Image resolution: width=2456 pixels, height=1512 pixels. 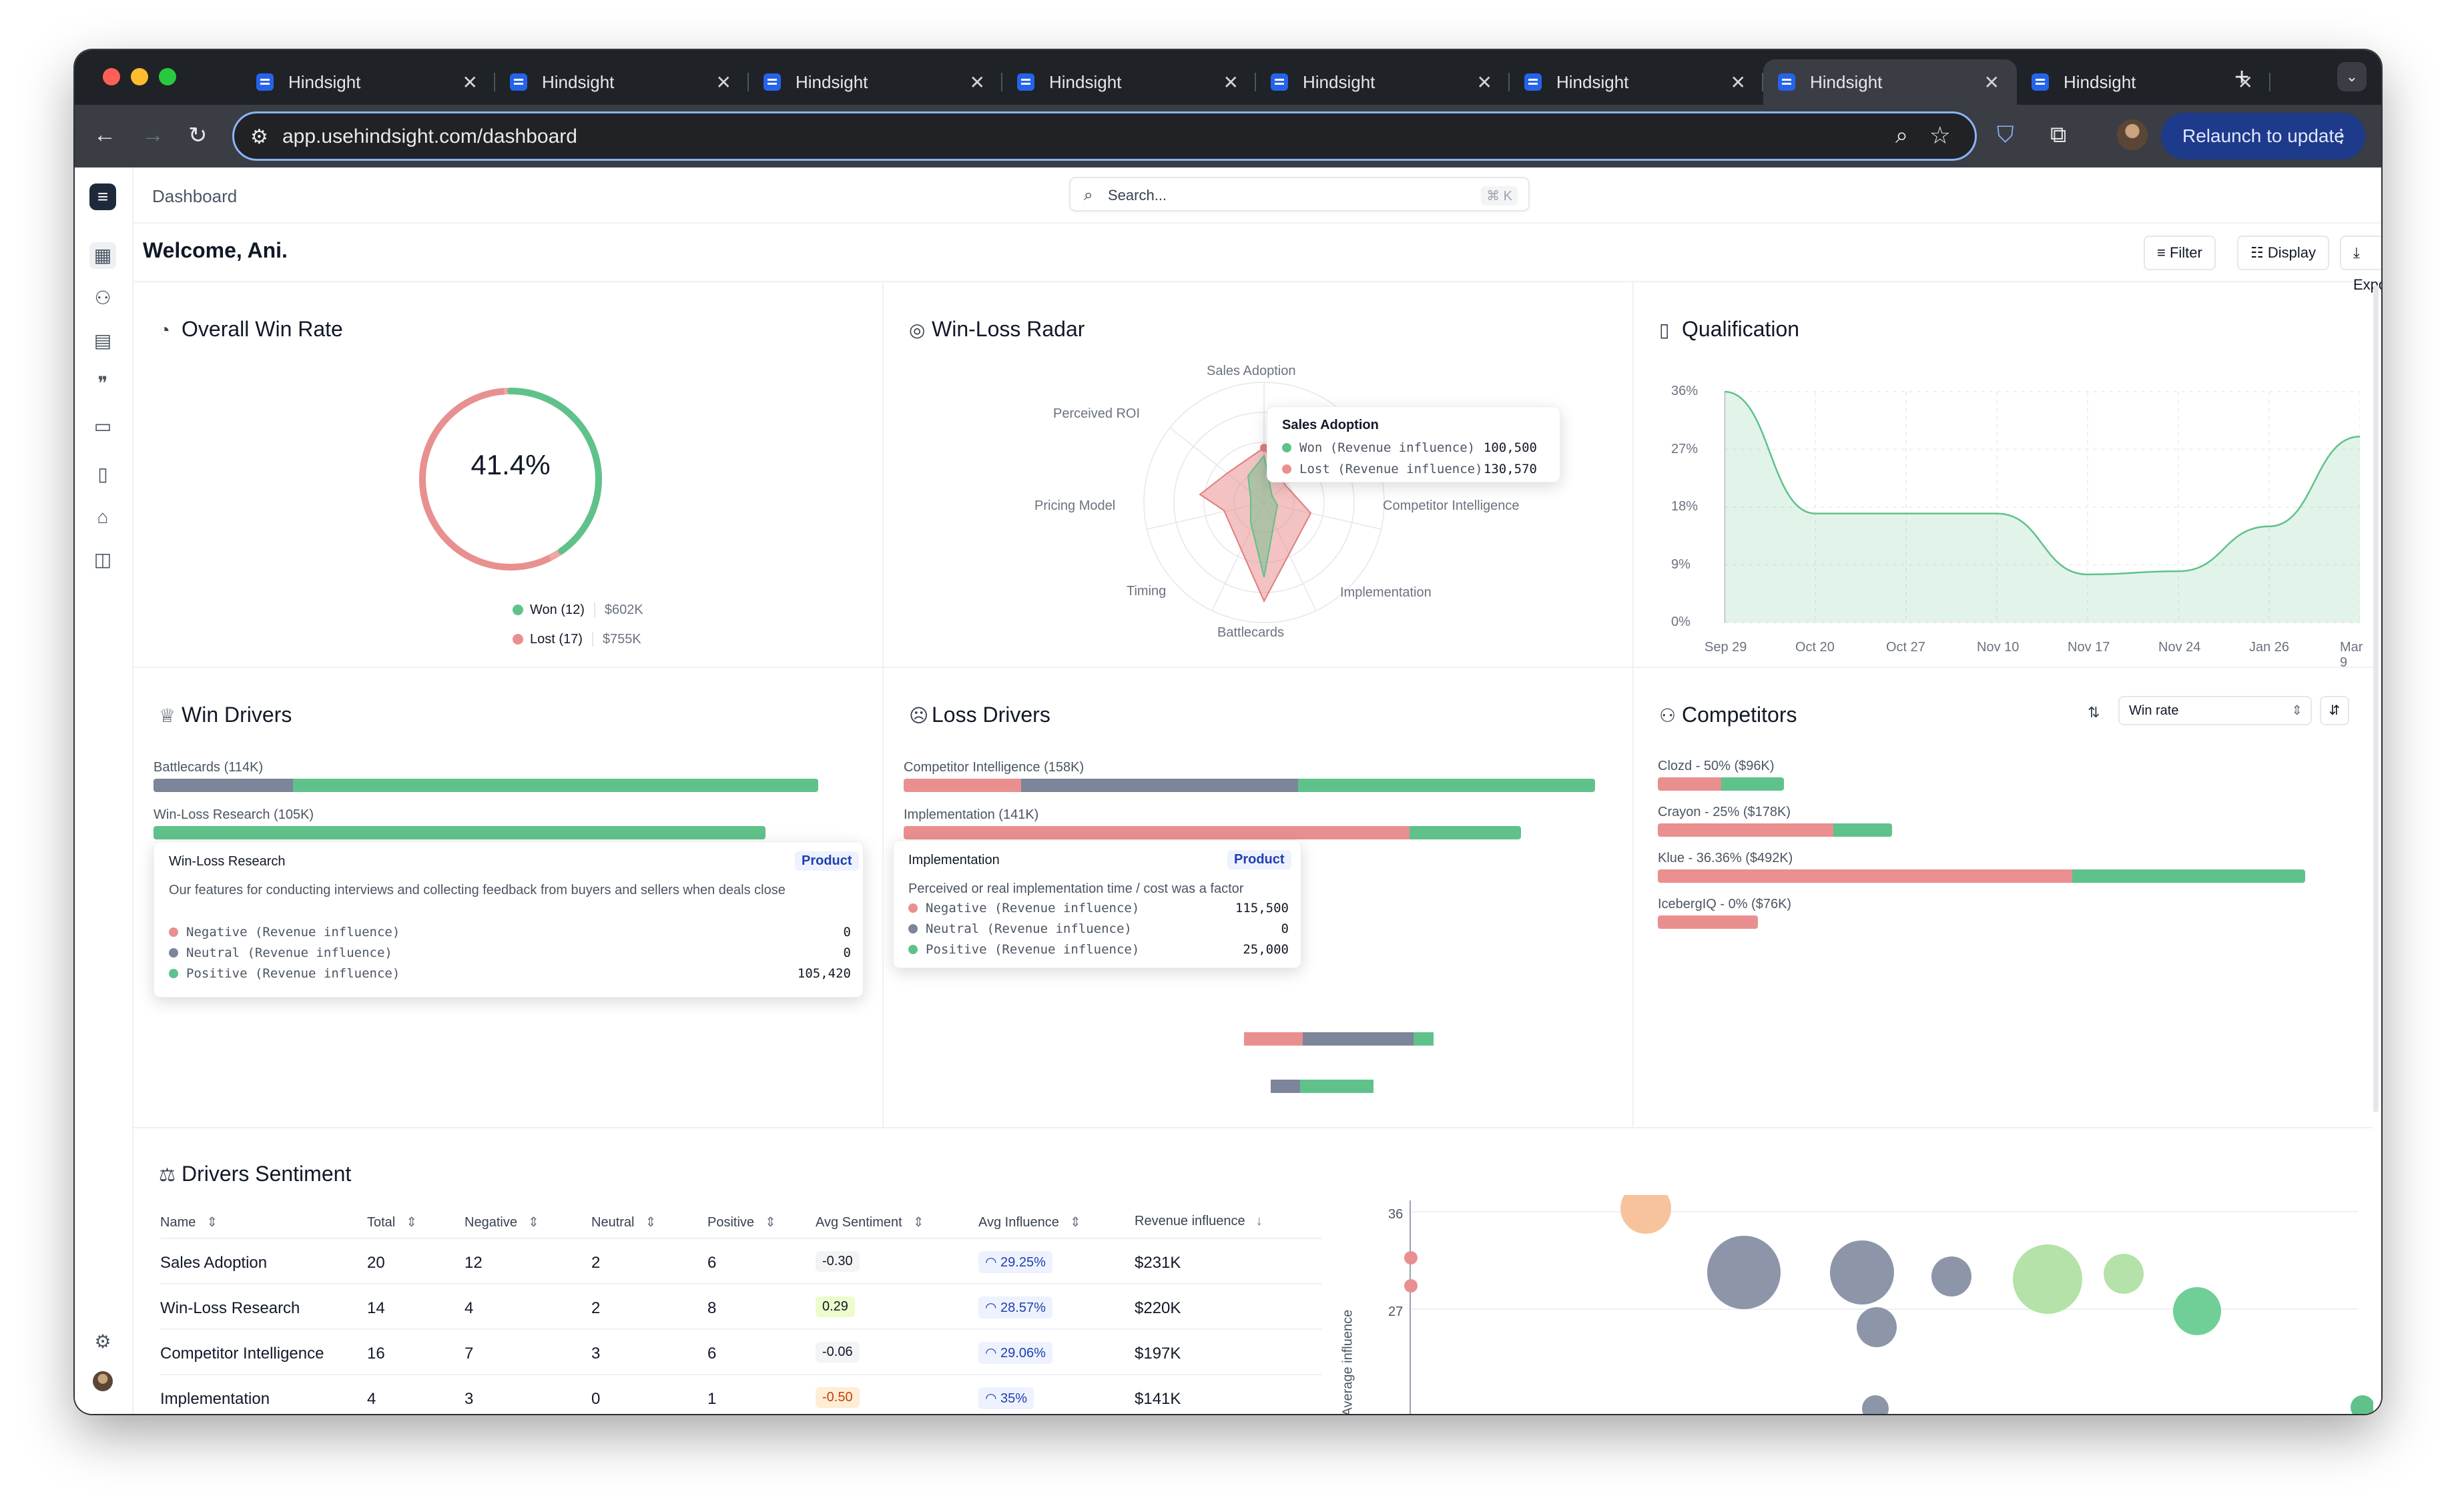 What do you see at coordinates (1264, 448) in the screenshot?
I see `radar-active-point` at bounding box center [1264, 448].